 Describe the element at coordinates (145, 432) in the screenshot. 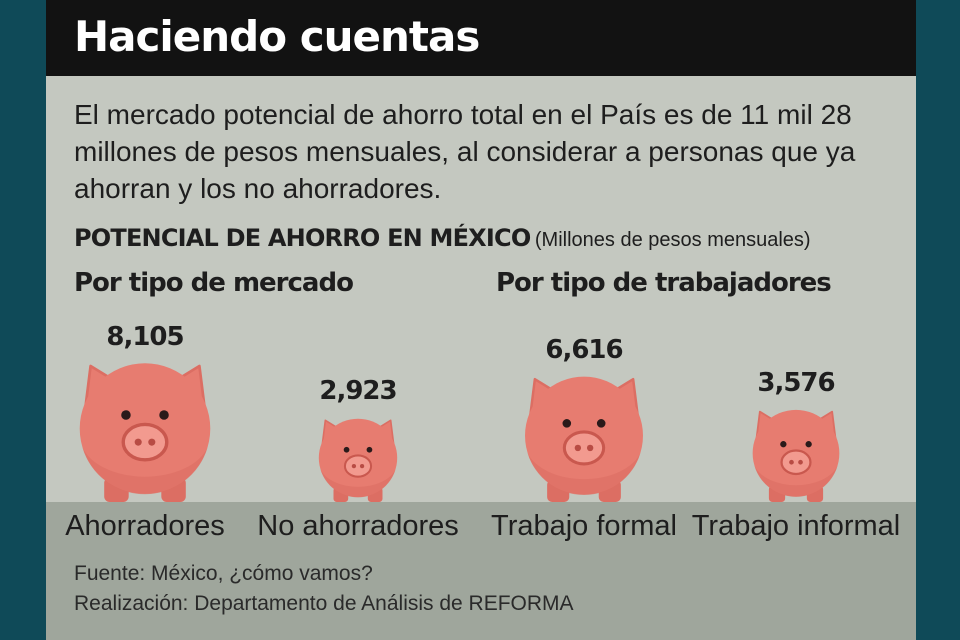

I see `pig-icon-ahorradores` at that location.